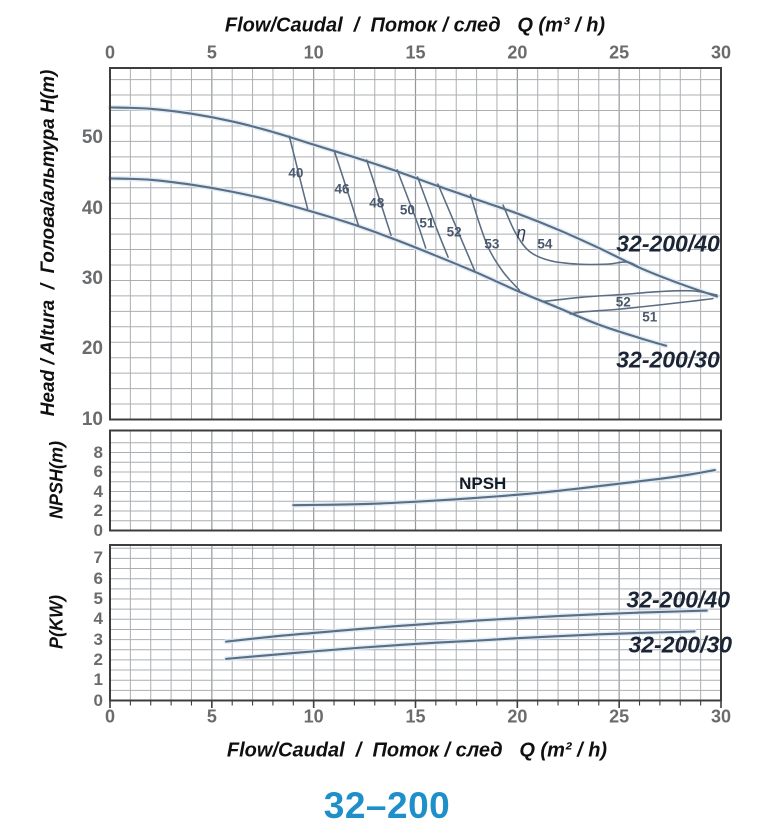 Image resolution: width=770 pixels, height=840 pixels. What do you see at coordinates (517, 52) in the screenshot?
I see `flow-tick-top-20: 20` at bounding box center [517, 52].